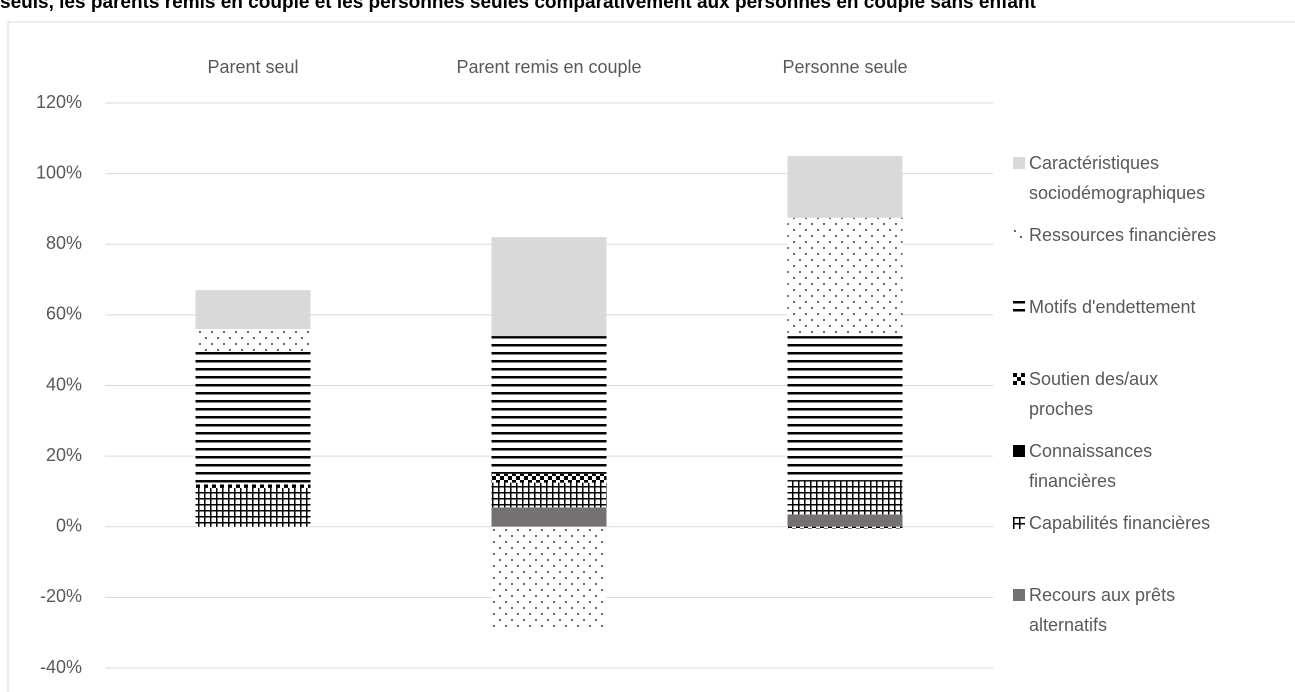 The height and width of the screenshot is (692, 1295). What do you see at coordinates (59, 102) in the screenshot?
I see `y-tick-label: 120%` at bounding box center [59, 102].